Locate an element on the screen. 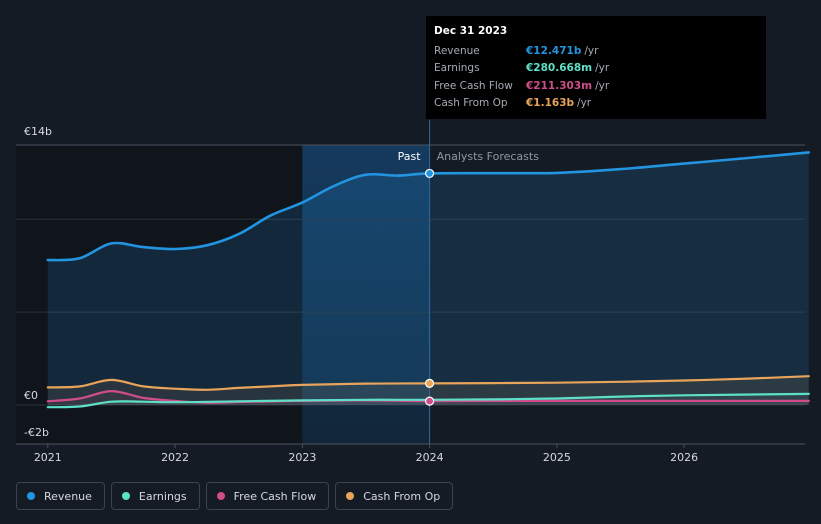 This screenshot has width=821, height=524. tooltip-row-cash-from-op: Cash From Op €1.163b /yr is located at coordinates (596, 104).